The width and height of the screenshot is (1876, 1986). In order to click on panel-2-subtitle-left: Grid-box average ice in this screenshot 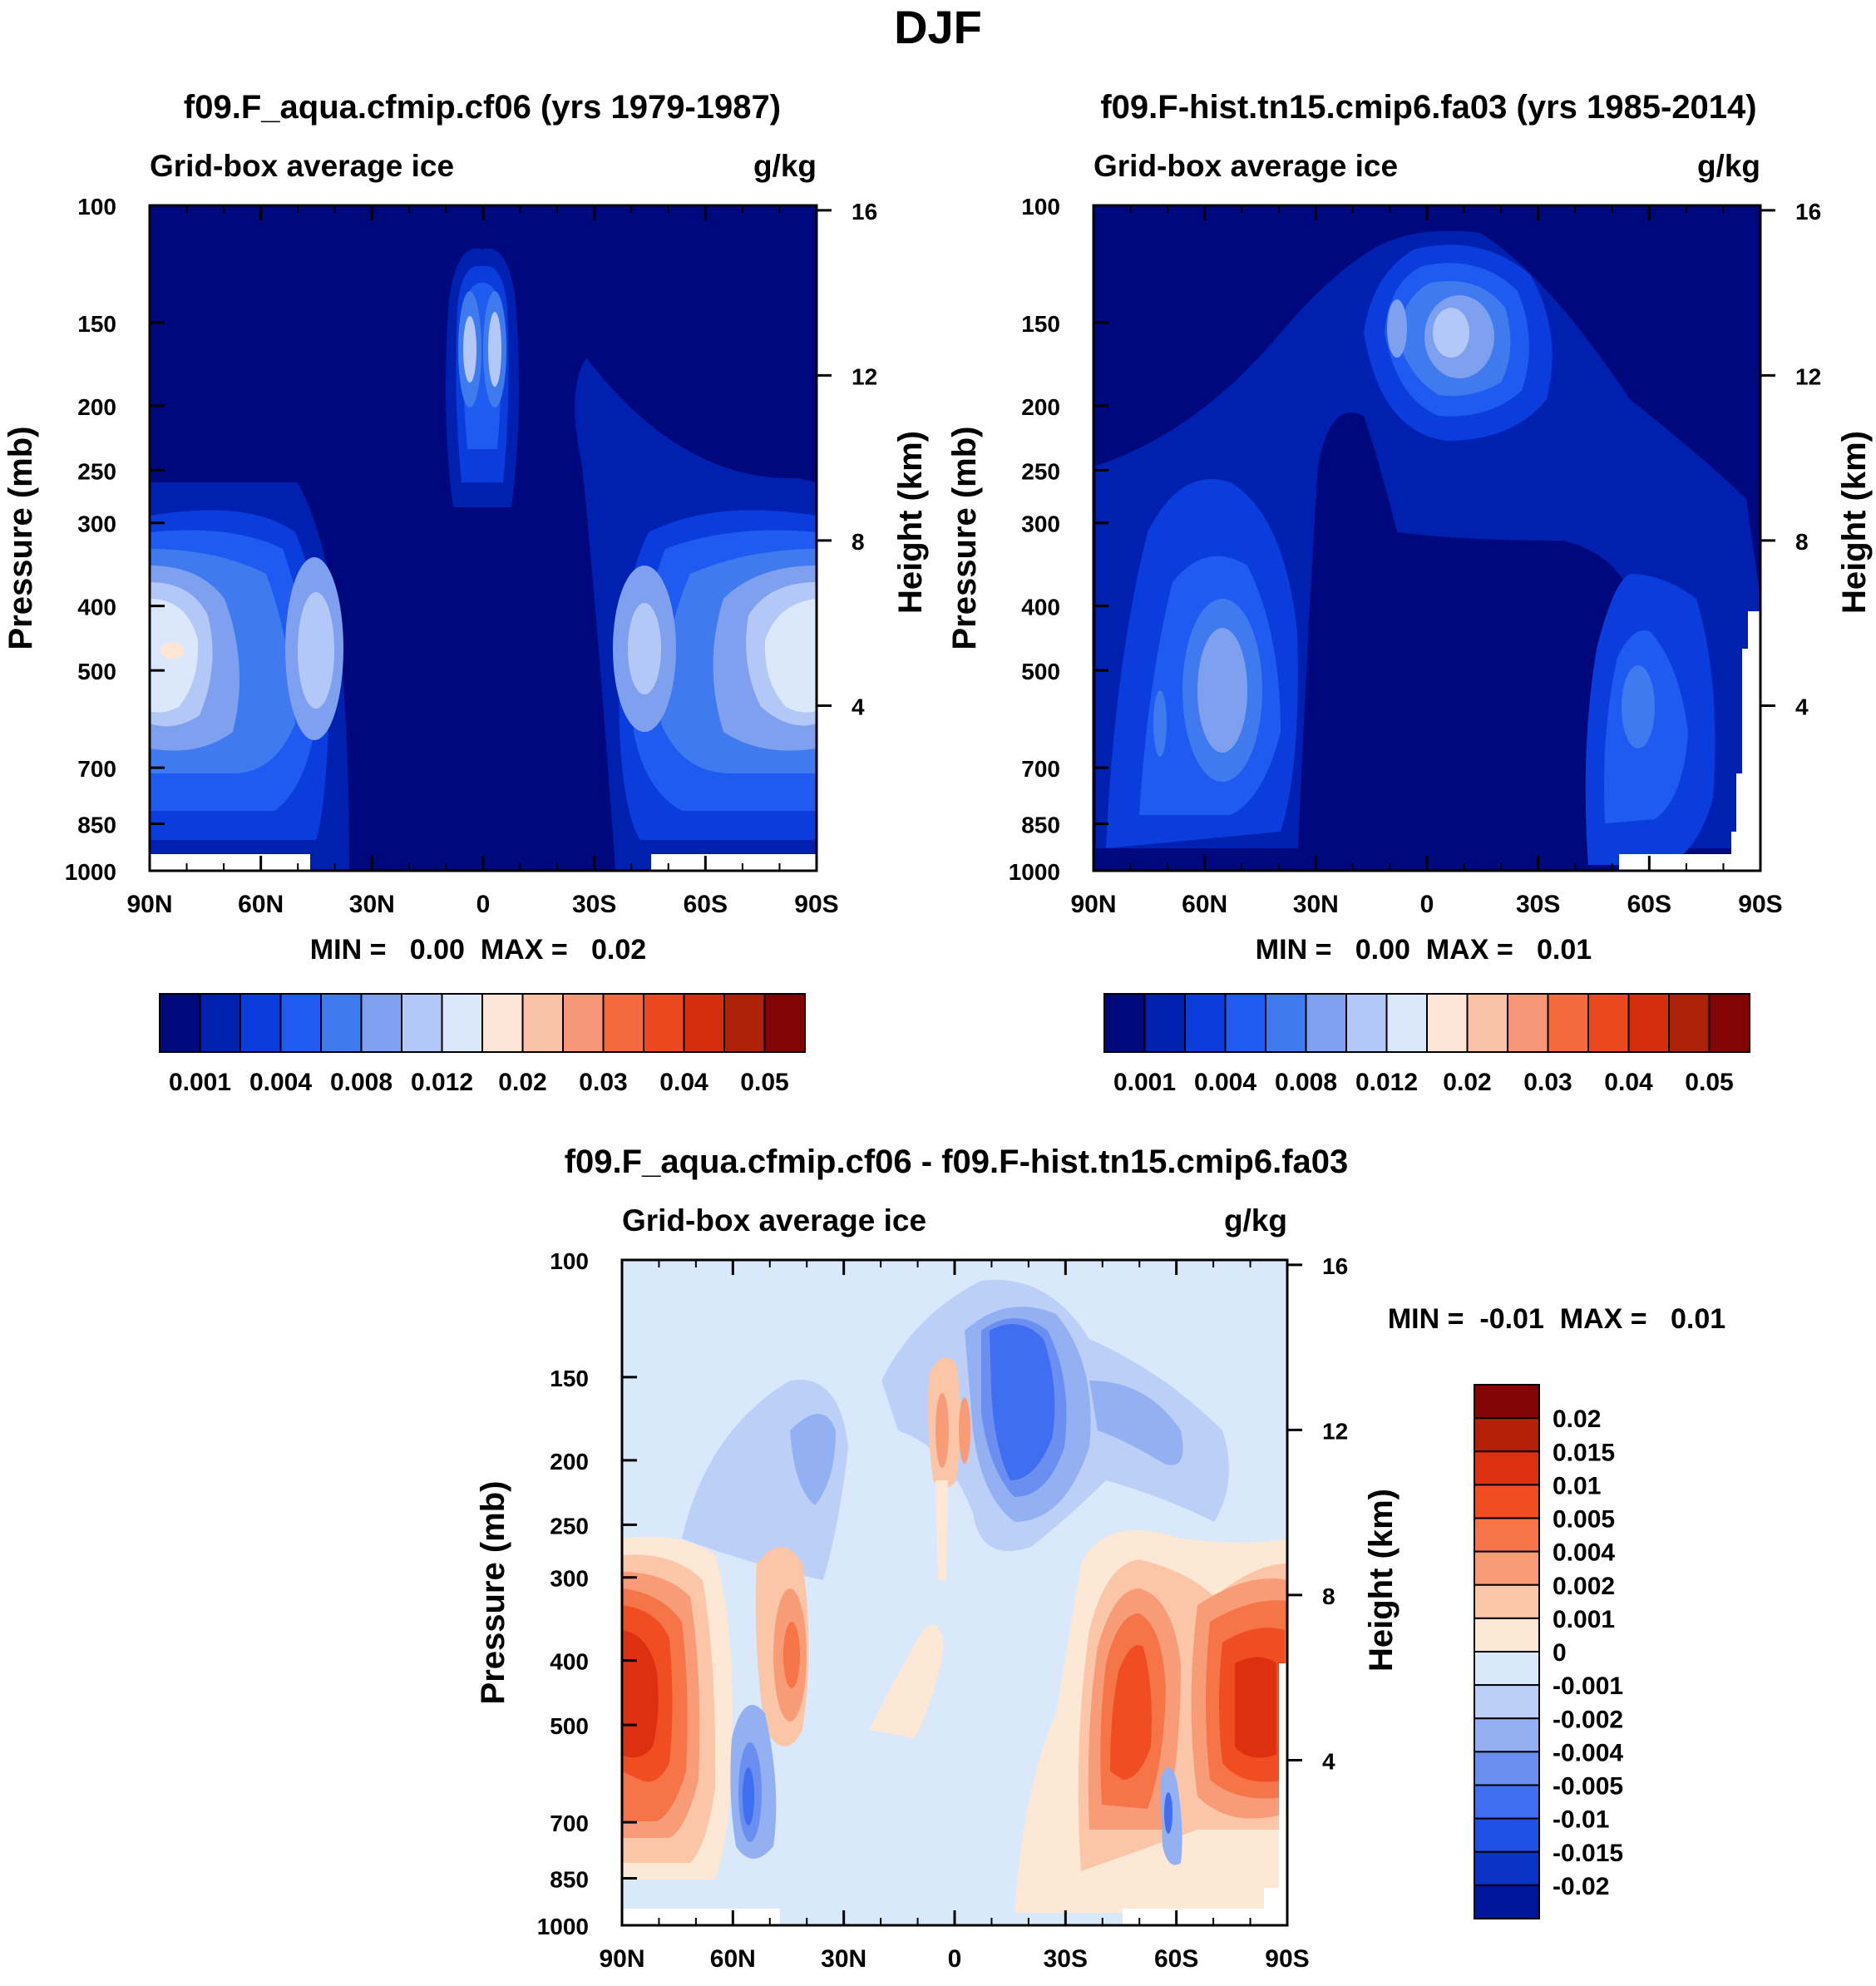, I will do `click(1246, 166)`.